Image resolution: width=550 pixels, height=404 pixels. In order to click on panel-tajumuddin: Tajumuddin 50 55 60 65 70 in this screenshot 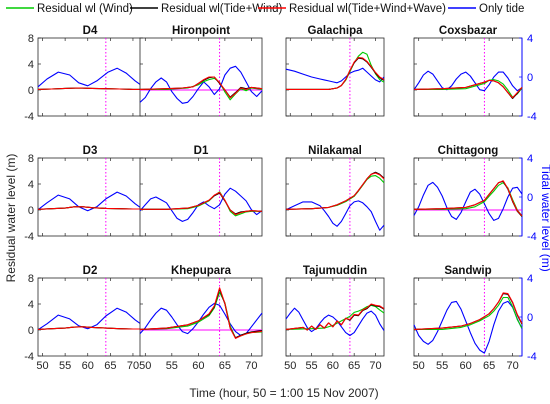, I will do `click(334, 318)`.